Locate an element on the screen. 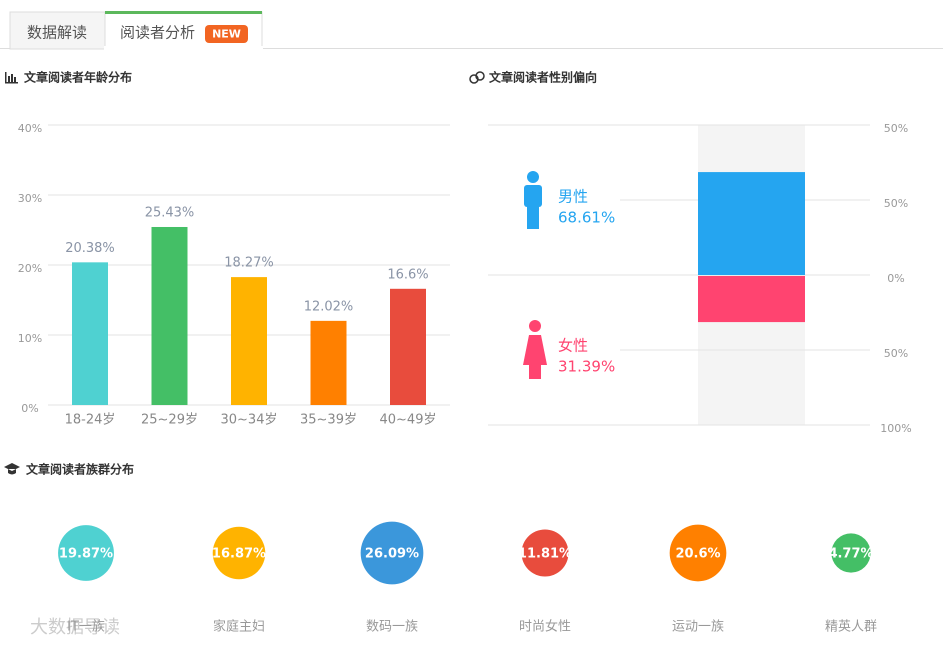  x-tick-label: 18-24岁 is located at coordinates (90, 420).